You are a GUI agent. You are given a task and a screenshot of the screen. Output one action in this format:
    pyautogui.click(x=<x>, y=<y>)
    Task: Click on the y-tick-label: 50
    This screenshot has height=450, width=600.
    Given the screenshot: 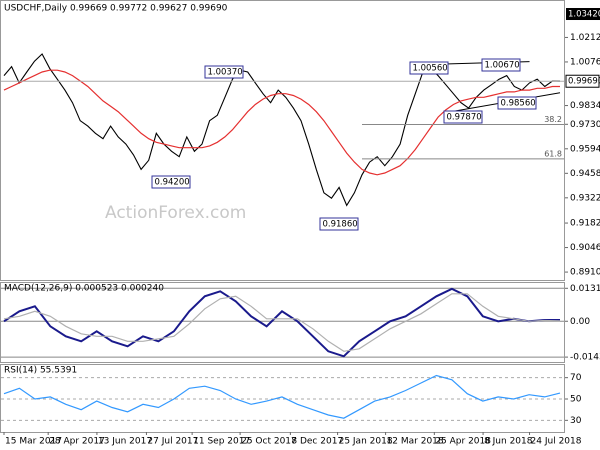 What is the action you would take?
    pyautogui.click(x=576, y=400)
    